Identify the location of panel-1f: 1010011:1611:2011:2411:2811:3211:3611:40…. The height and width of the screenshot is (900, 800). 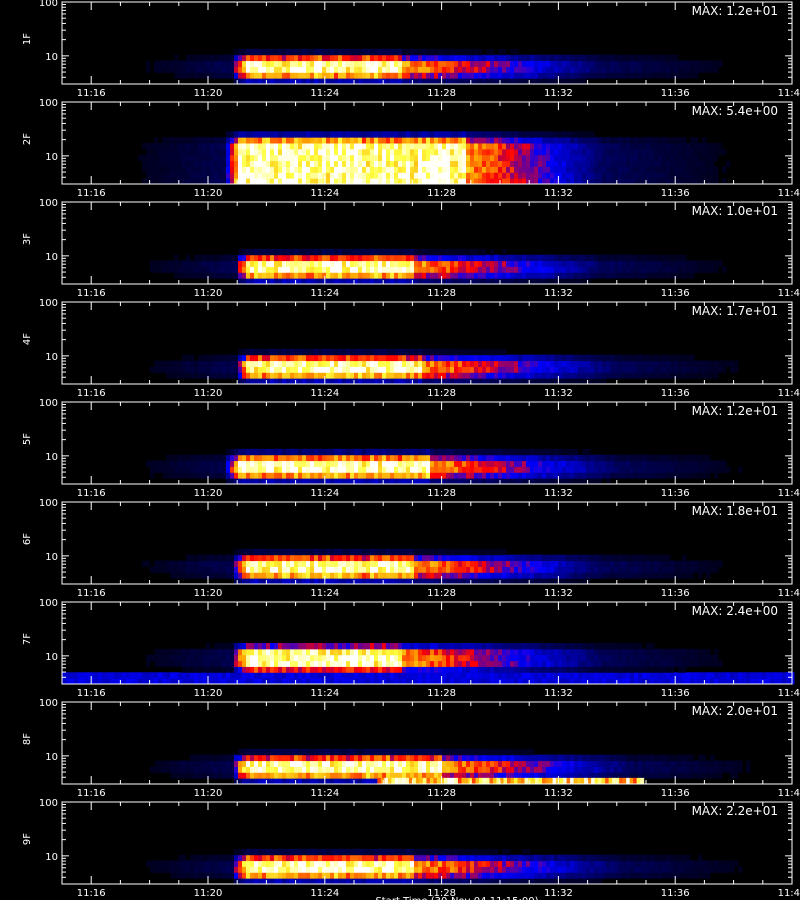
(411, 49).